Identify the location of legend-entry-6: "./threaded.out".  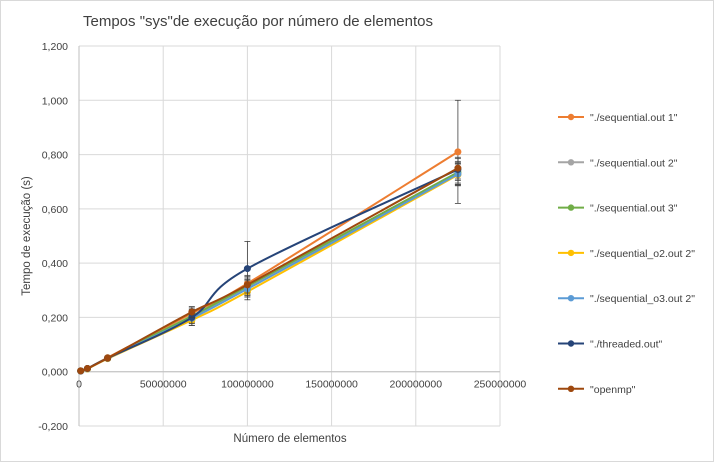
(610, 345).